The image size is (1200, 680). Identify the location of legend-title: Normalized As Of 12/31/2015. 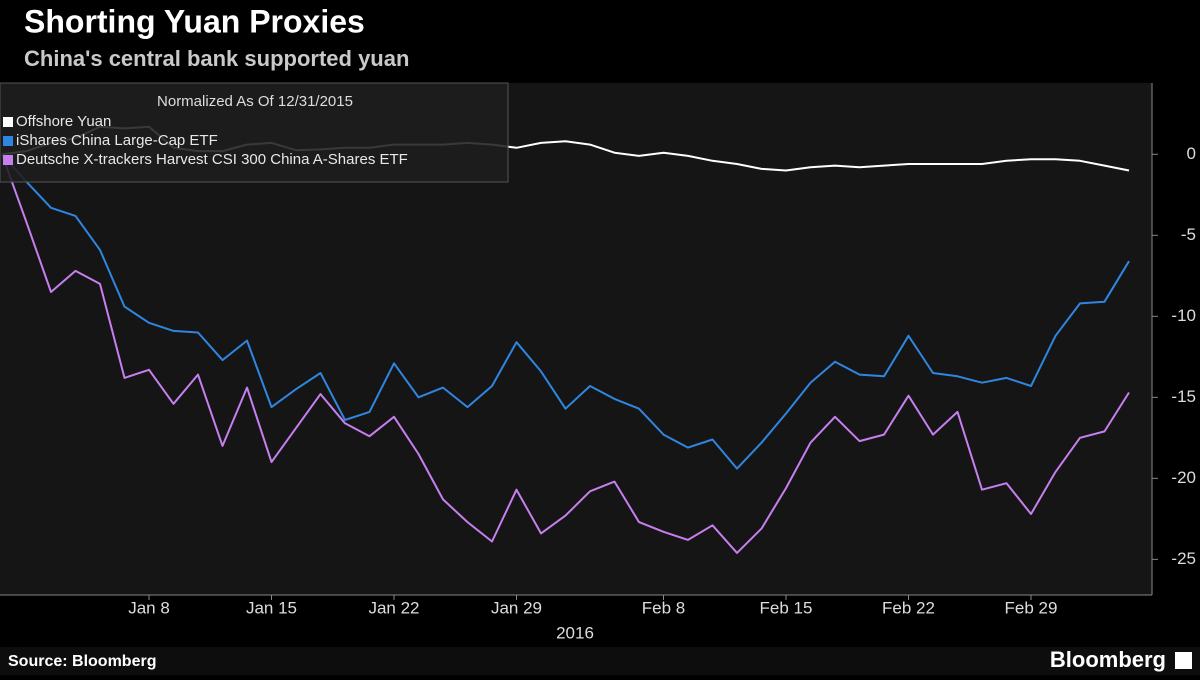
(255, 101).